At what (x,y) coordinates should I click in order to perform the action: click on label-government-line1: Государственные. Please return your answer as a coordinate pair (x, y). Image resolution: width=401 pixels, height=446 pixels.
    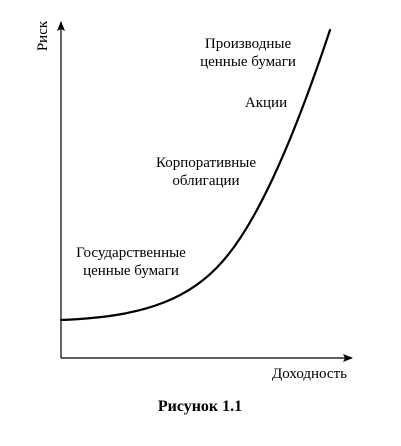
    Looking at the image, I should click on (131, 253).